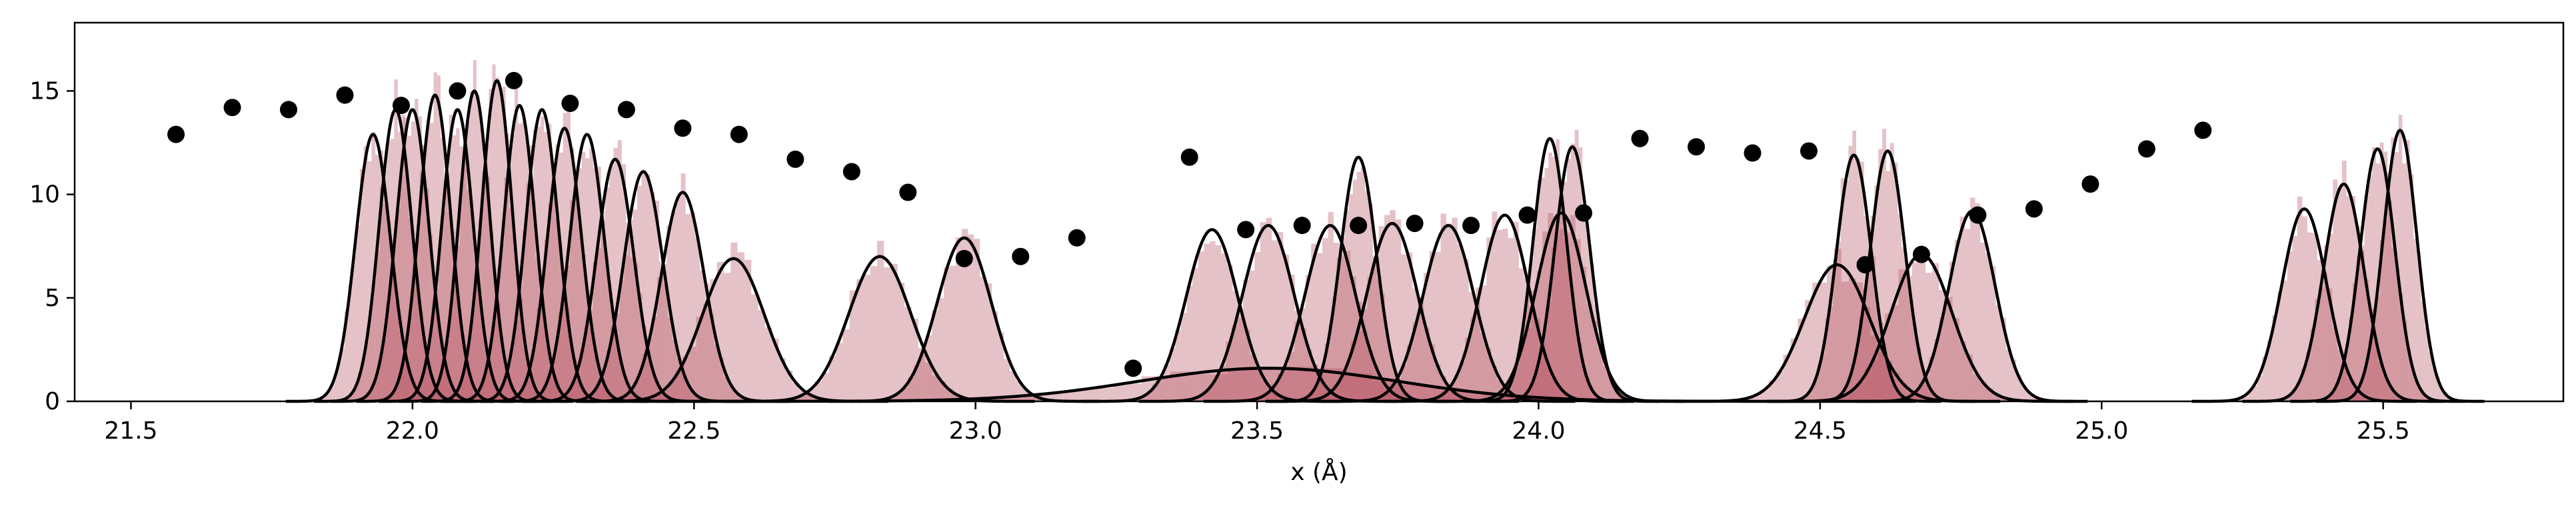  What do you see at coordinates (130, 431) in the screenshot?
I see `x-tick-label: 21.5` at bounding box center [130, 431].